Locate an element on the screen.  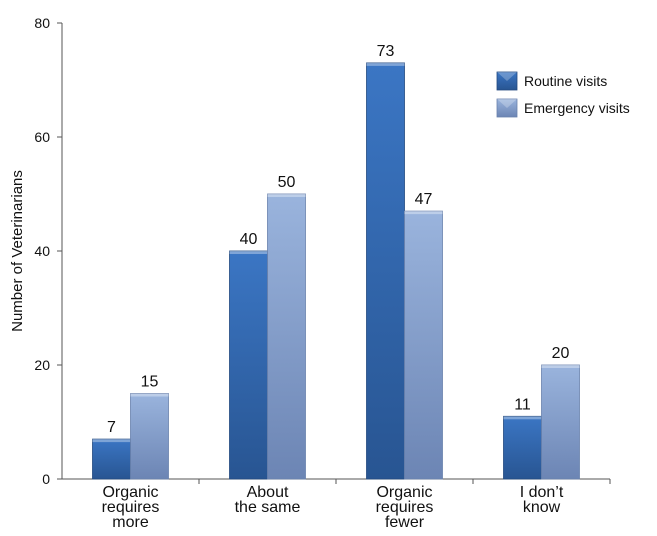
x-tick-label: About is located at coordinates (268, 492).